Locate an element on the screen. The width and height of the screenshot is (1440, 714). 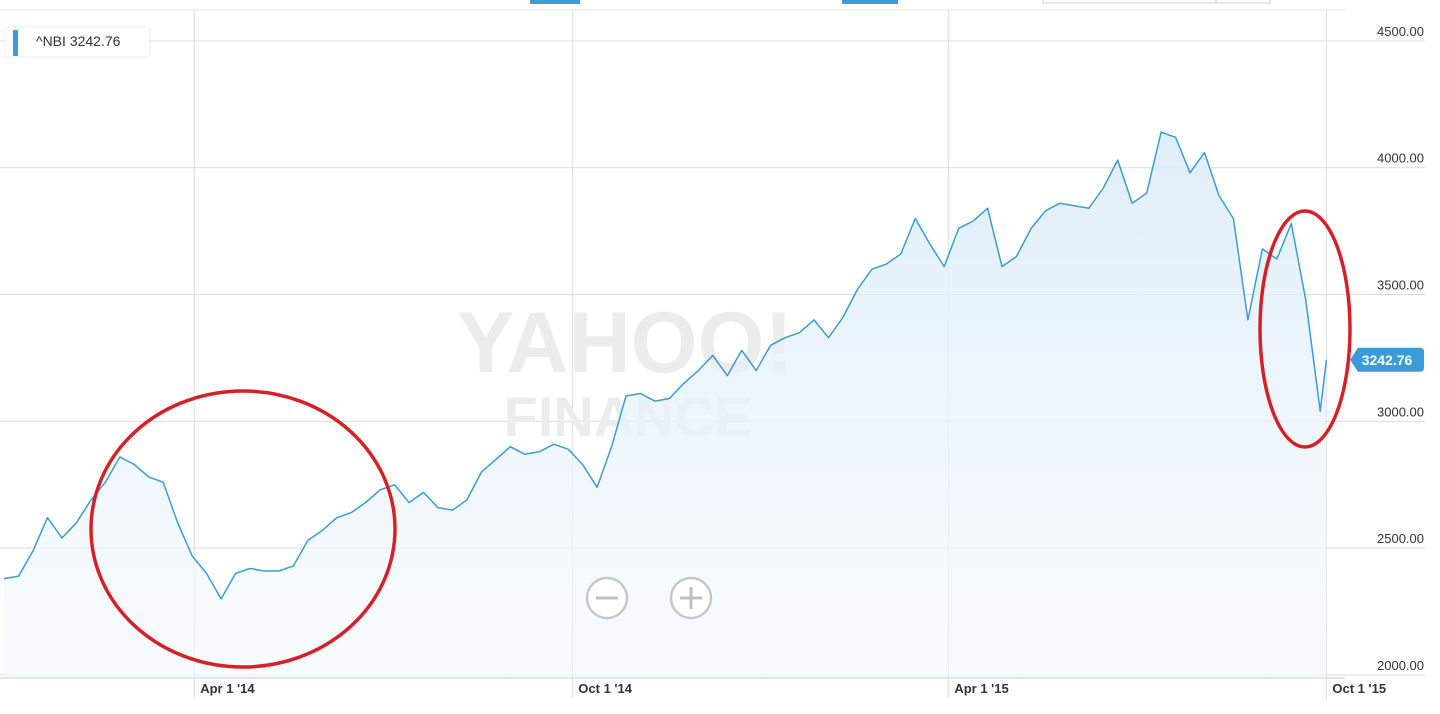
legend-box is located at coordinates (77, 42).